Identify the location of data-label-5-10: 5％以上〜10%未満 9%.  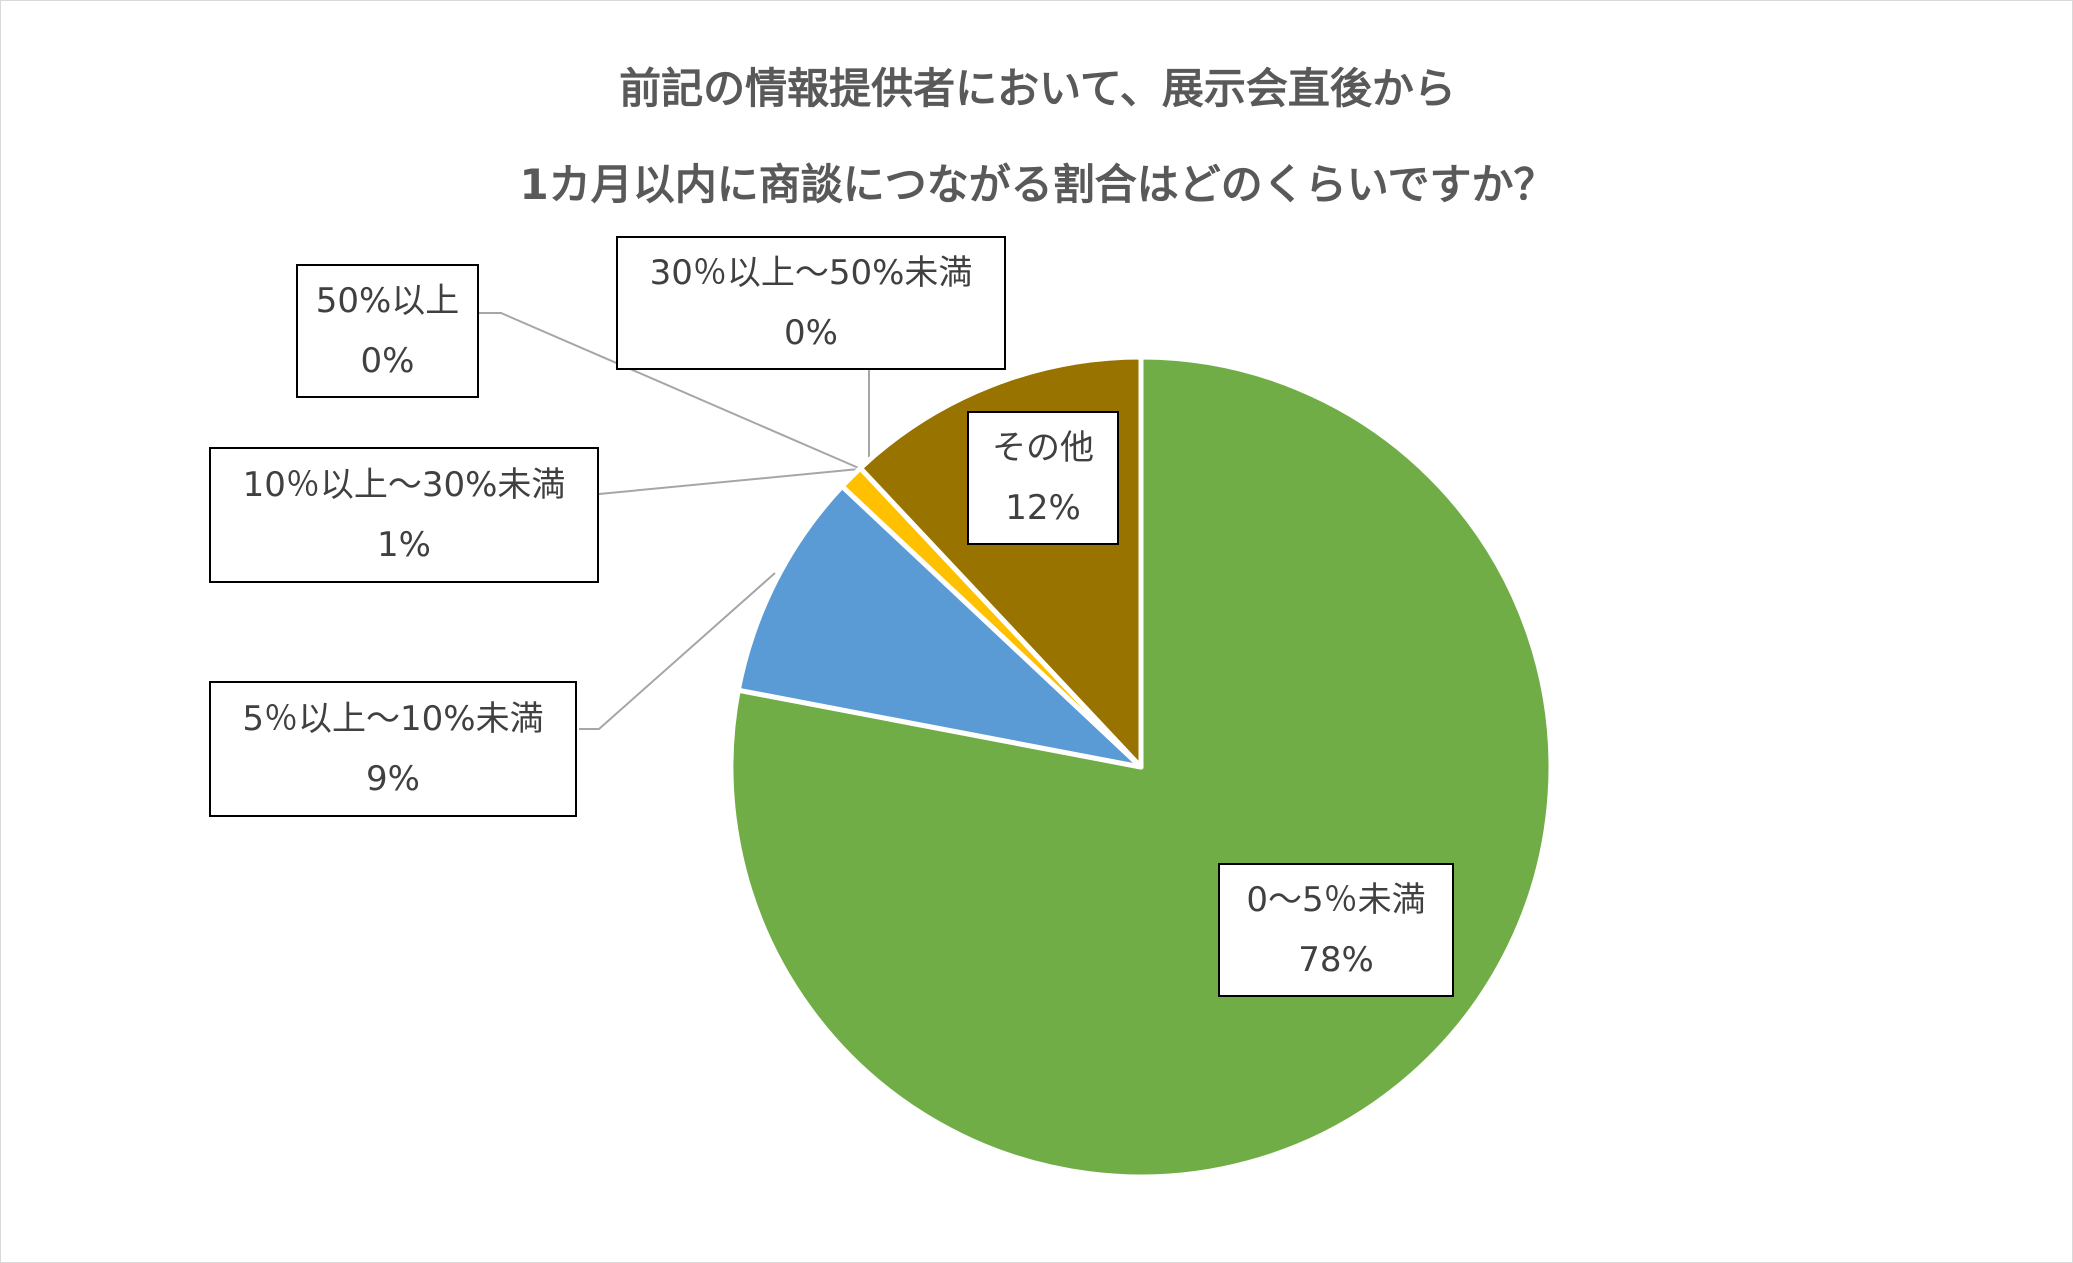
(393, 749).